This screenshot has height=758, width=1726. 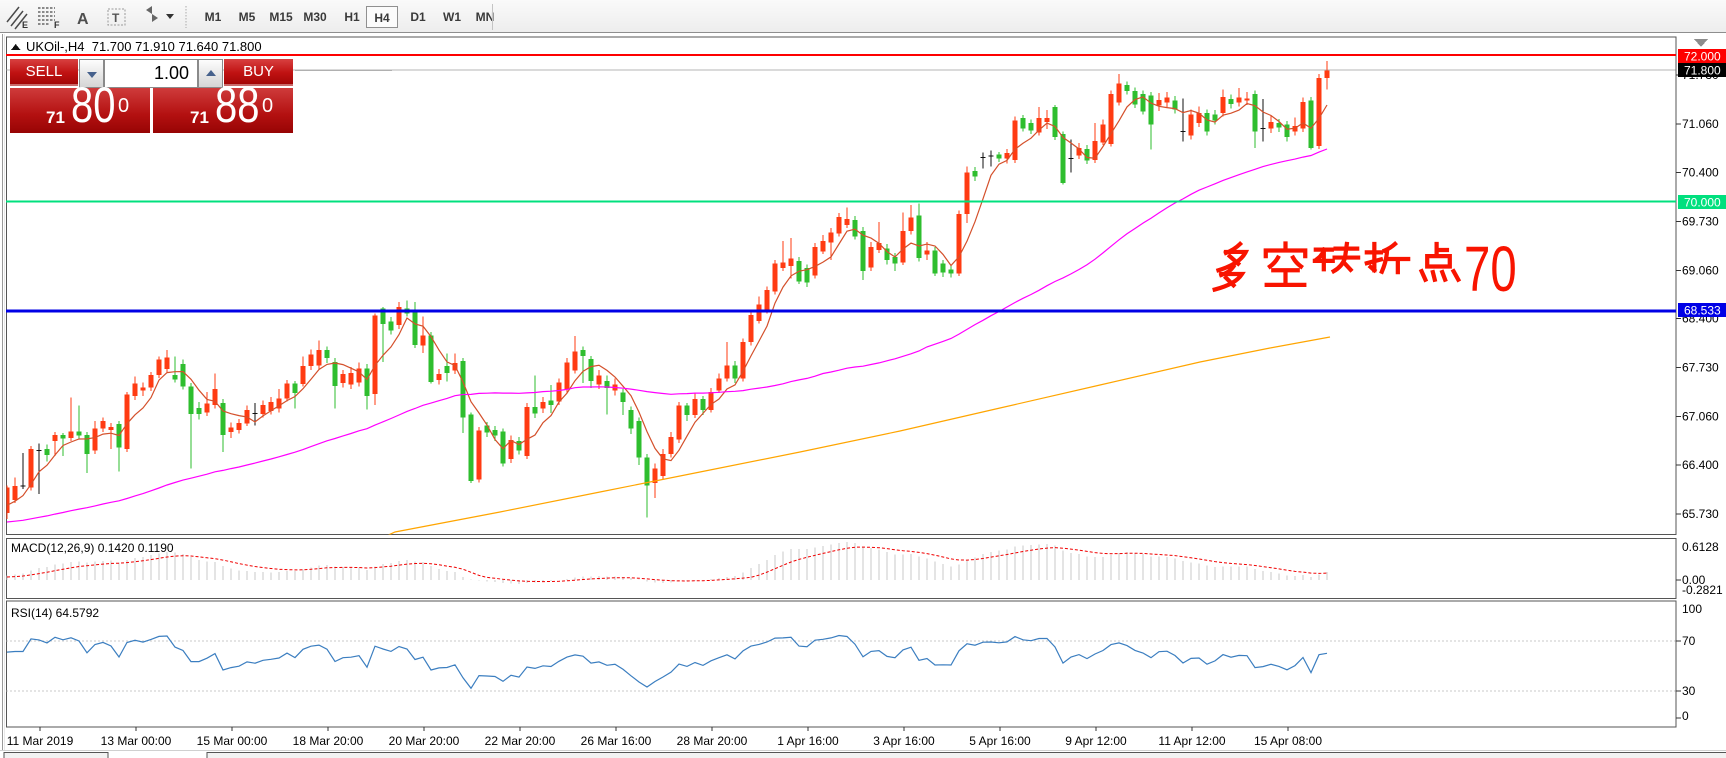 What do you see at coordinates (1096, 741) in the screenshot?
I see `svg-text: 9 Apr 12:00` at bounding box center [1096, 741].